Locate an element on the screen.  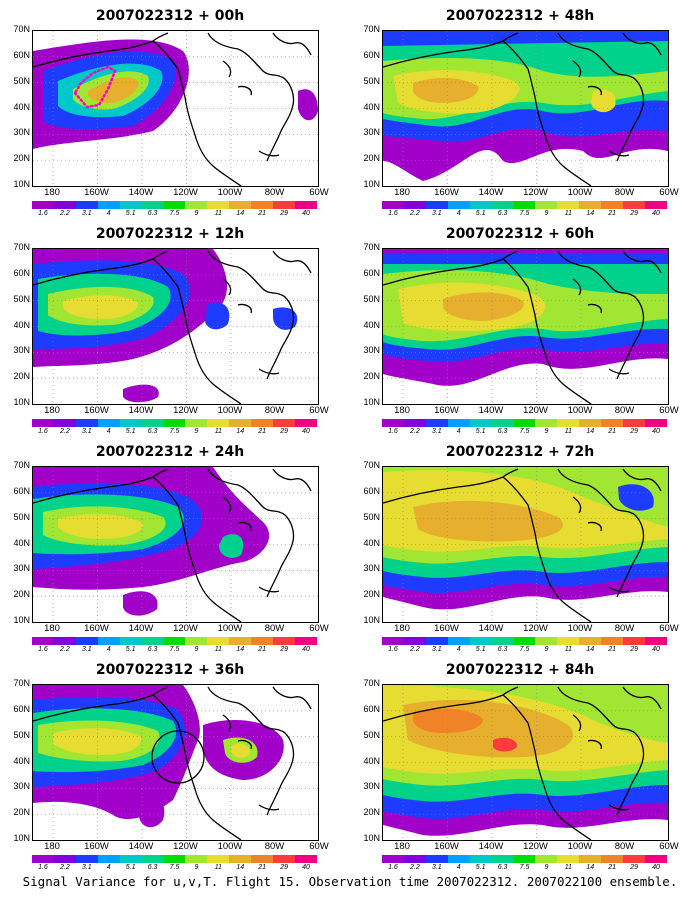
colorbar-label: 21 is located at coordinates (612, 867).